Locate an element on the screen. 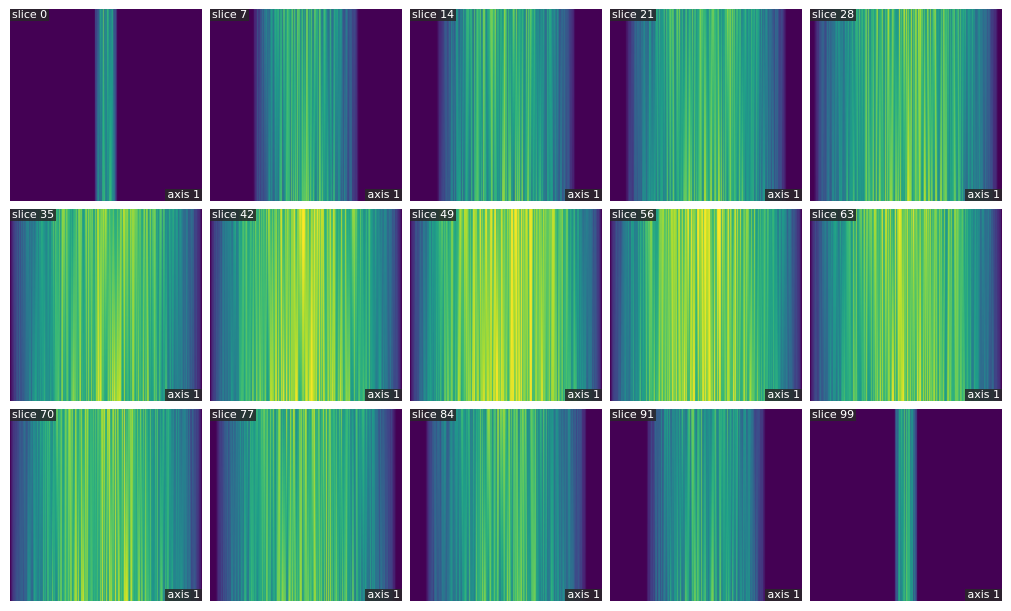  slice-title: slice 49 is located at coordinates (433, 215).